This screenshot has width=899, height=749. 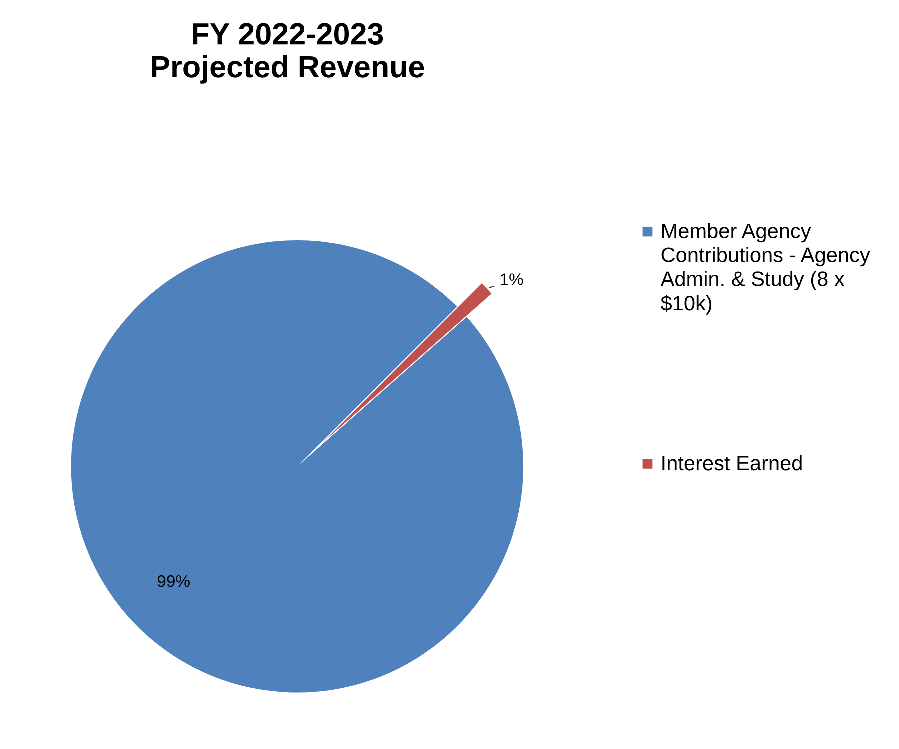 What do you see at coordinates (765, 269) in the screenshot?
I see `legend-label: Member Agency Contributions - Agency Admin. & Study (8 x $10k)` at bounding box center [765, 269].